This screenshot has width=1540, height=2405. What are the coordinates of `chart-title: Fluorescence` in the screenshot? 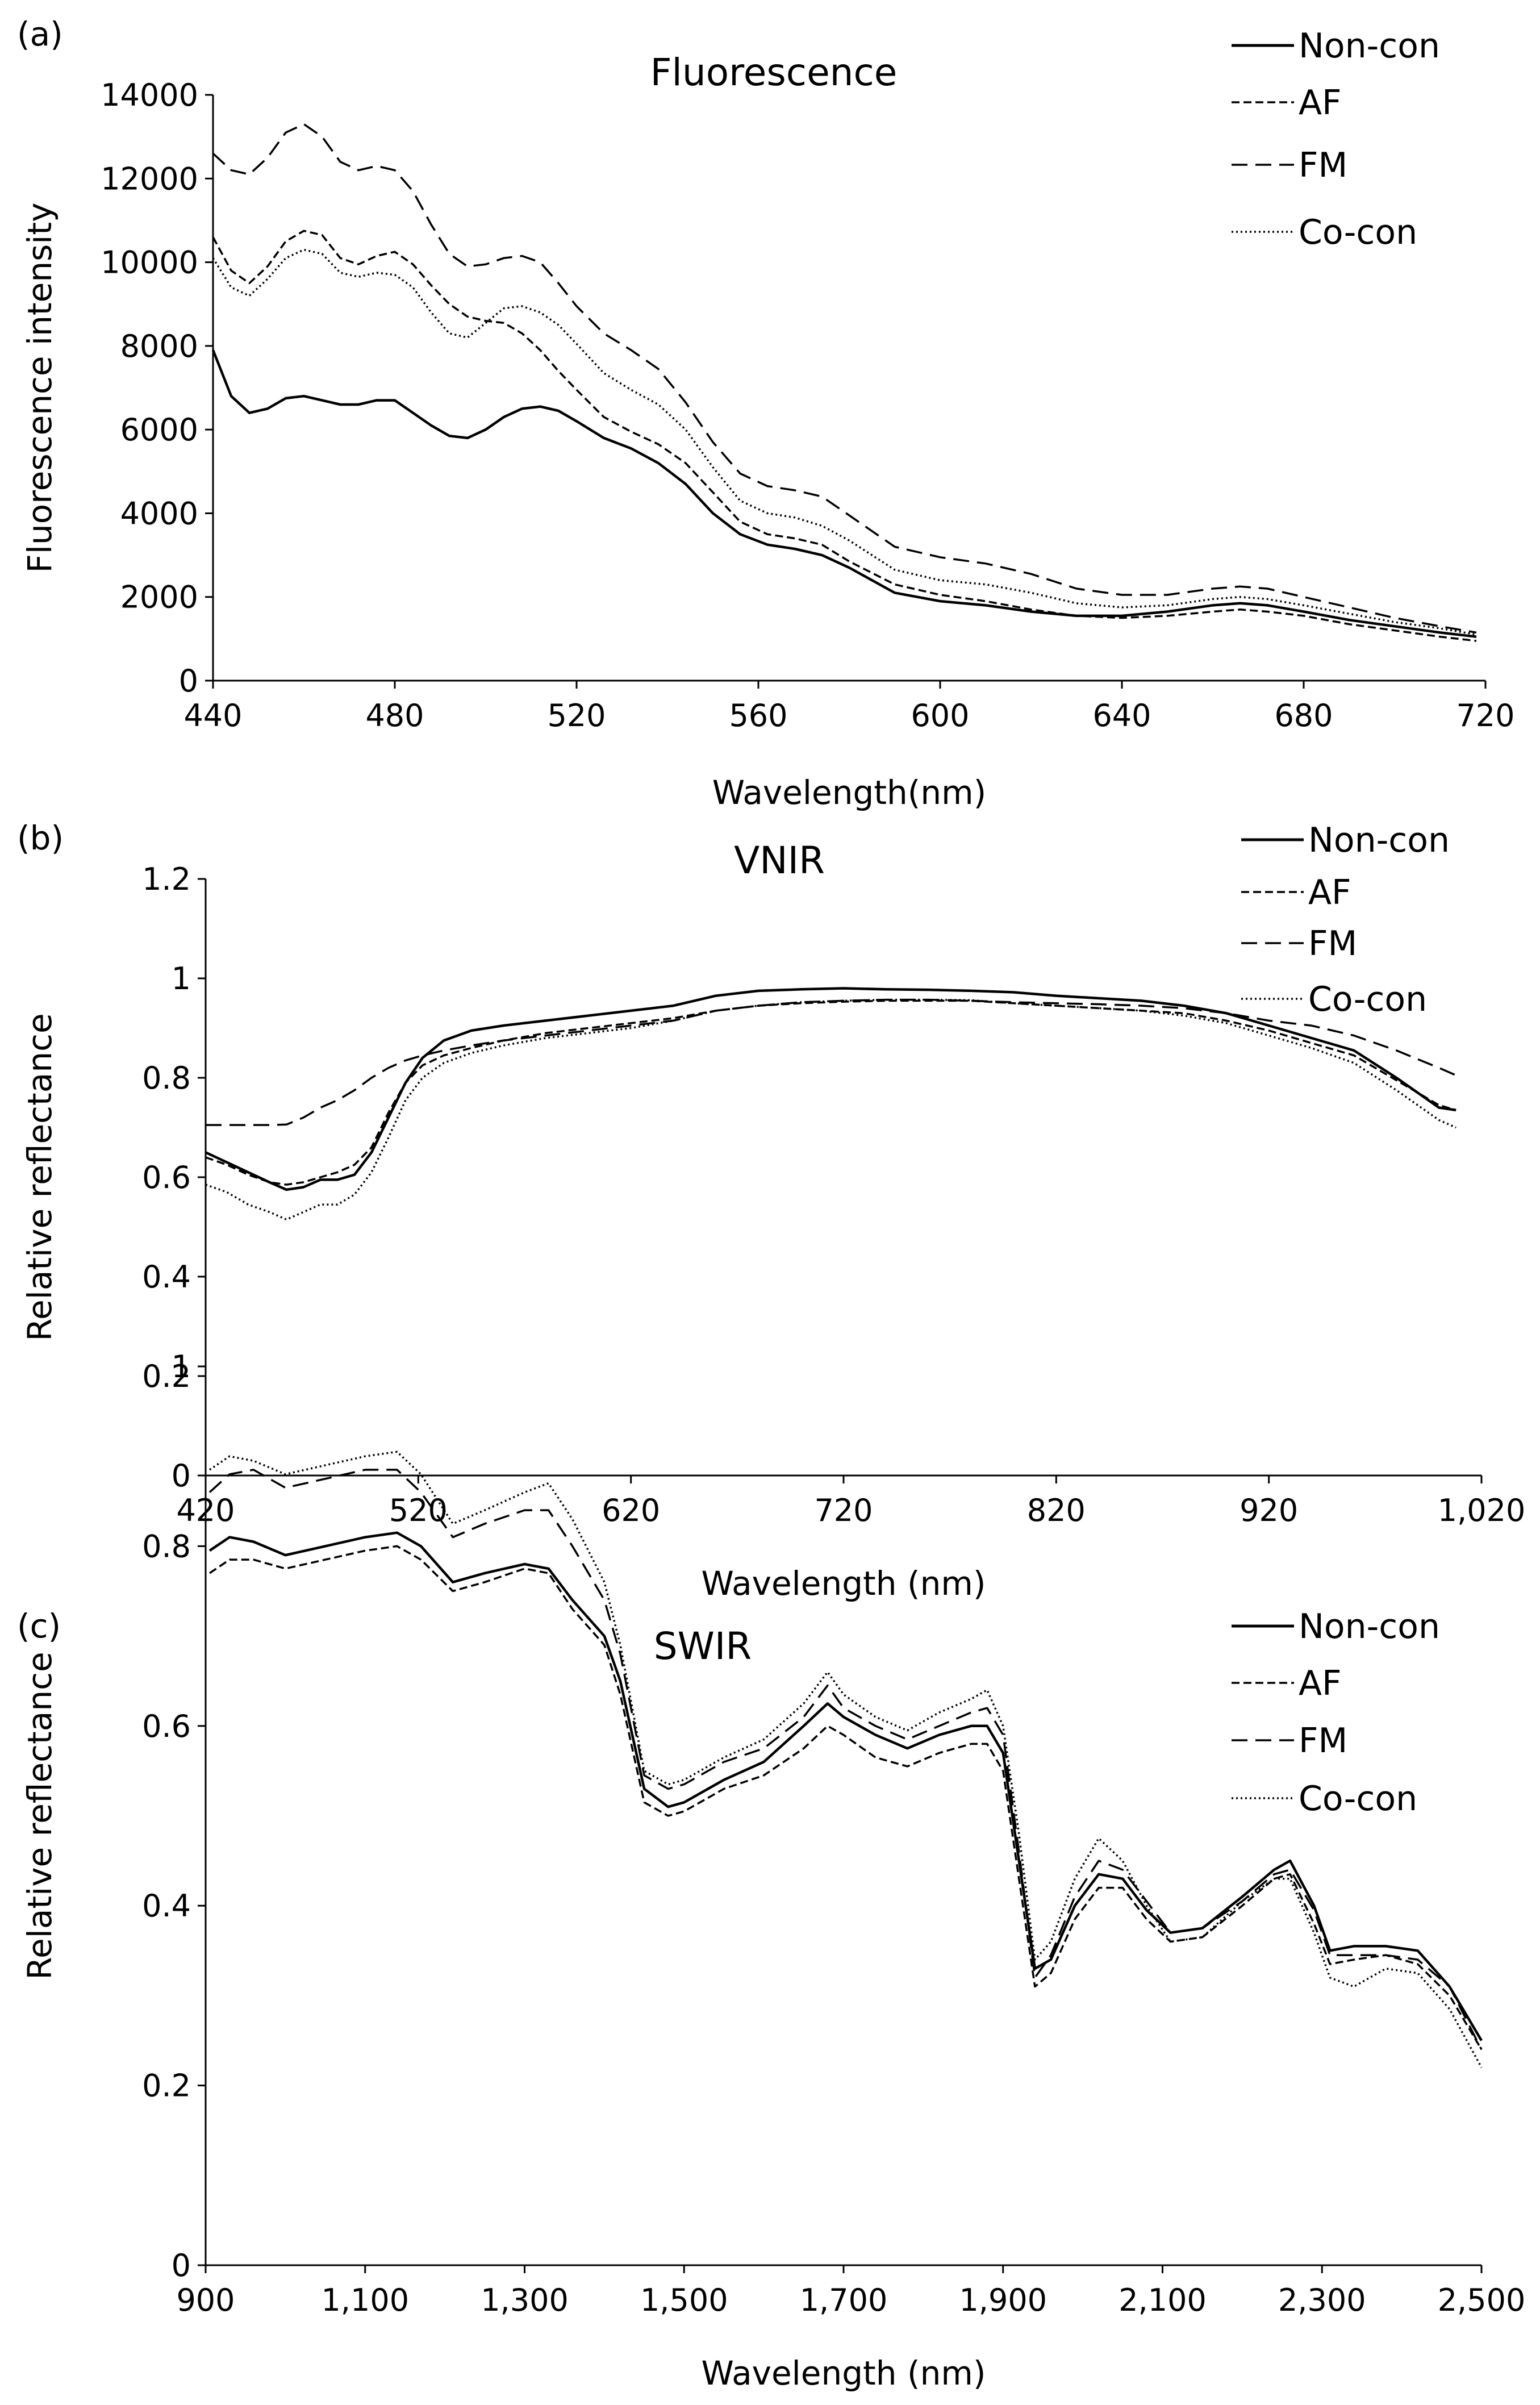 It's located at (774, 72).